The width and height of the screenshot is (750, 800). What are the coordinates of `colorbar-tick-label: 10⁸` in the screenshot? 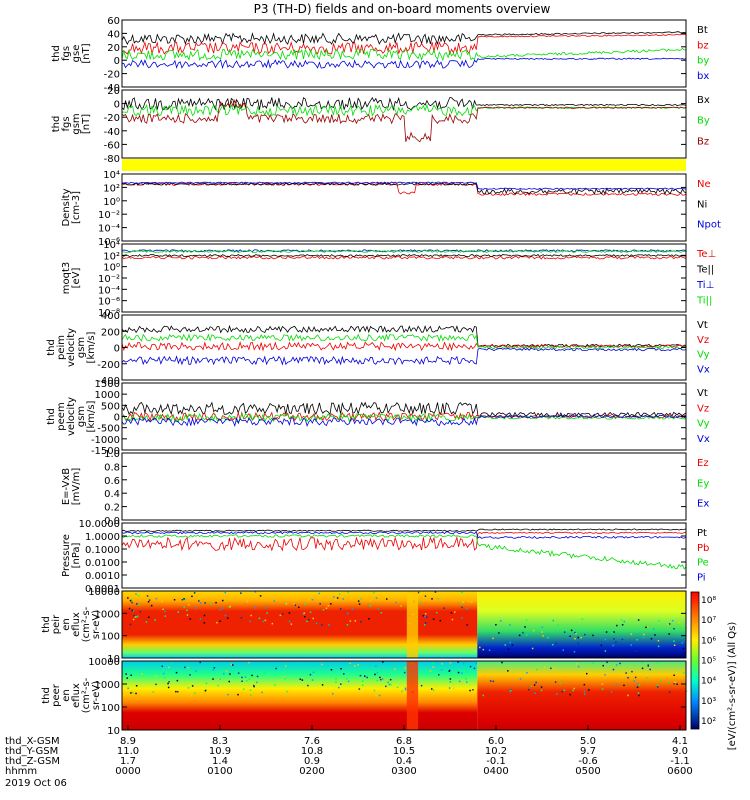 It's located at (708, 601).